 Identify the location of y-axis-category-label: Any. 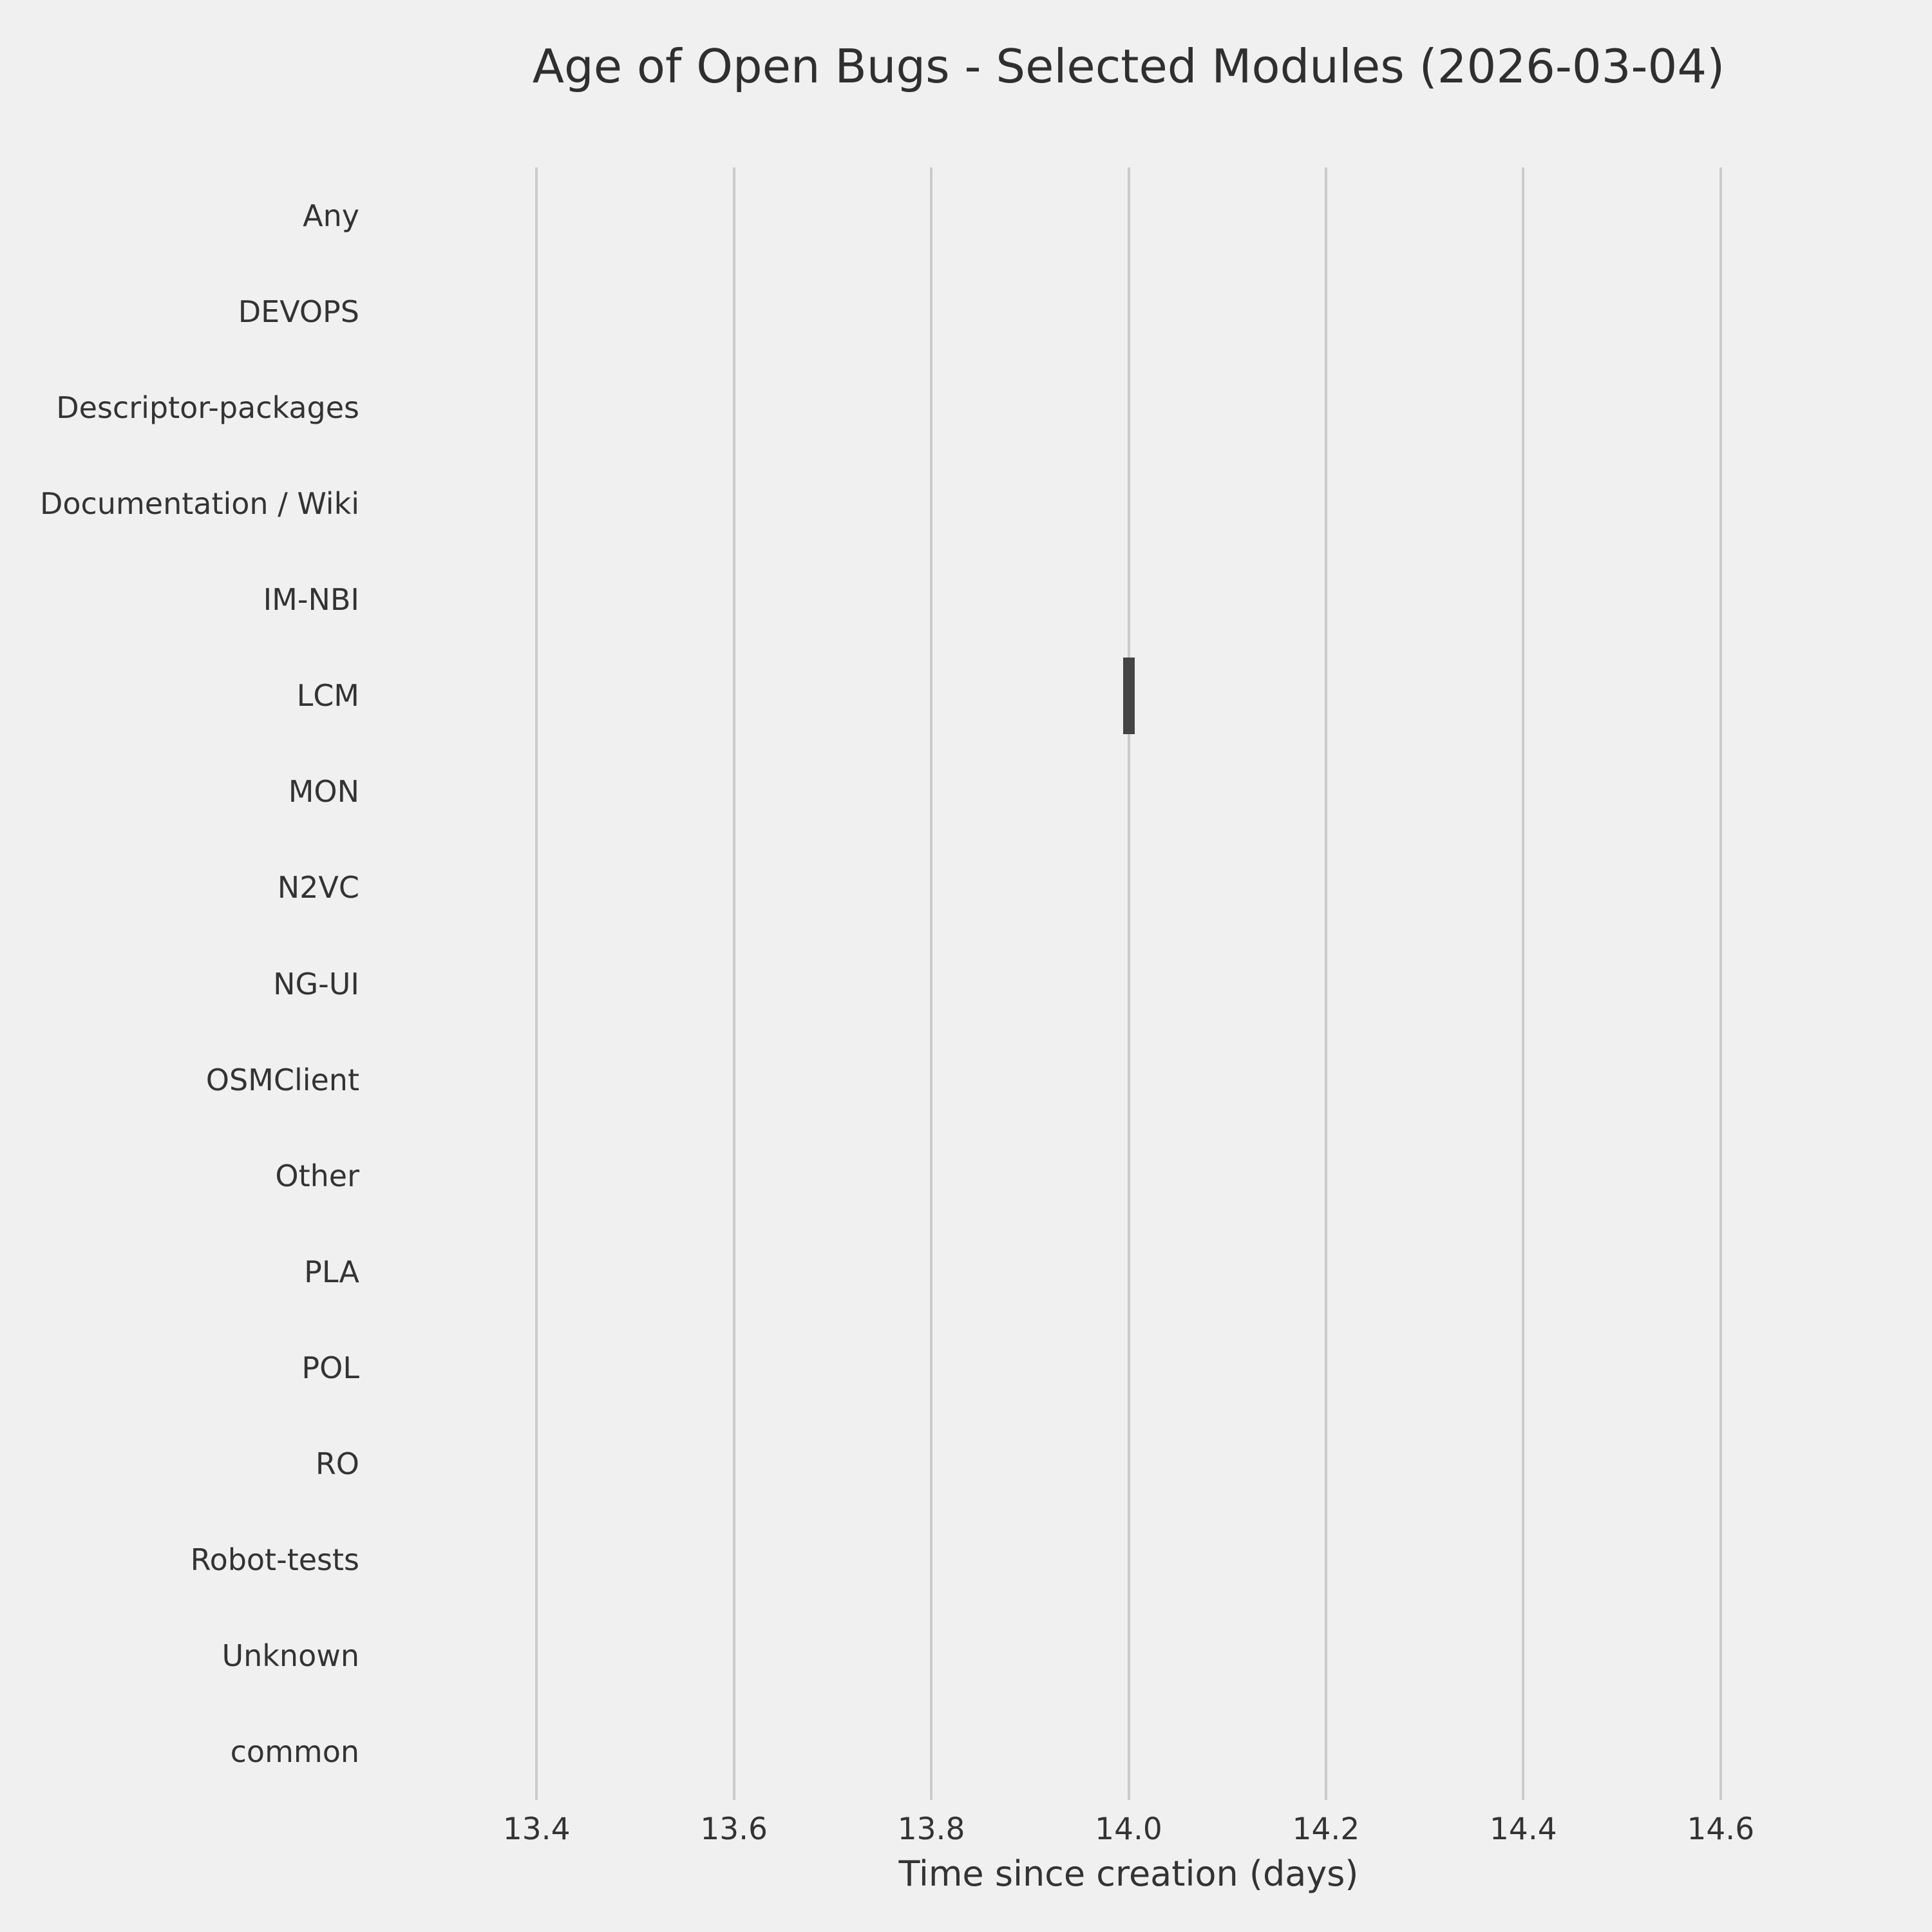
(331, 215).